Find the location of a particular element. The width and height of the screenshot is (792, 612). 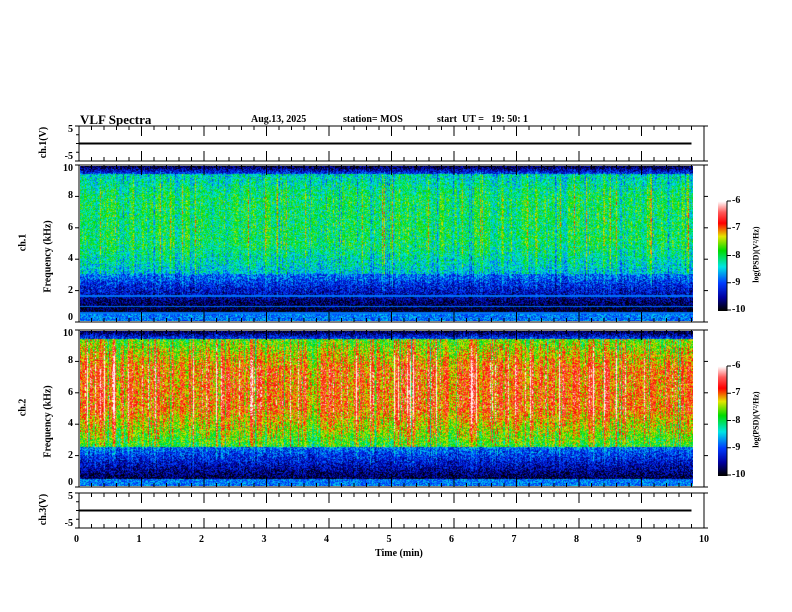

start-time-label: start UT = 19: 50: 1 is located at coordinates (483, 119).